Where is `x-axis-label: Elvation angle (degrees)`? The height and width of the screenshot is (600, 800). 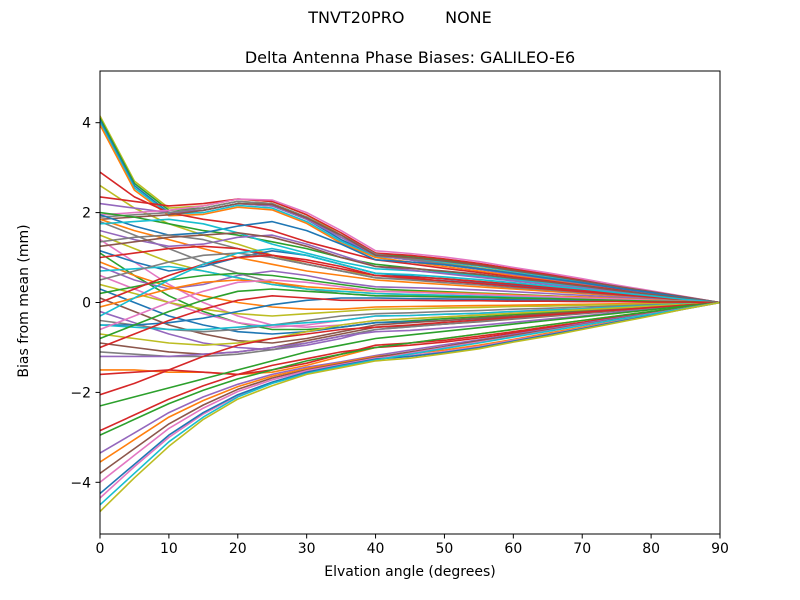 x-axis-label: Elvation angle (degrees) is located at coordinates (410, 572).